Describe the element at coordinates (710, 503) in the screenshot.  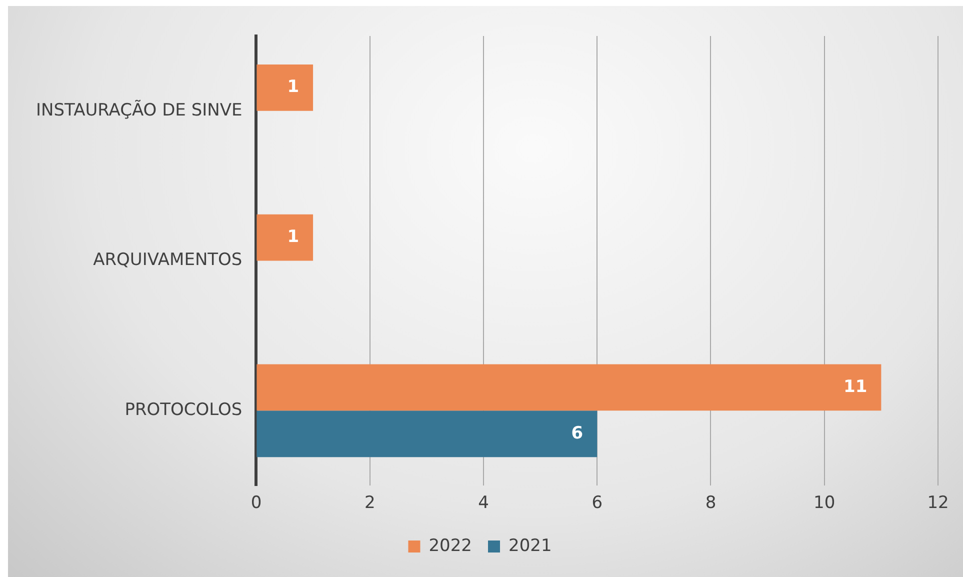
I see `x-tick-label: 8` at that location.